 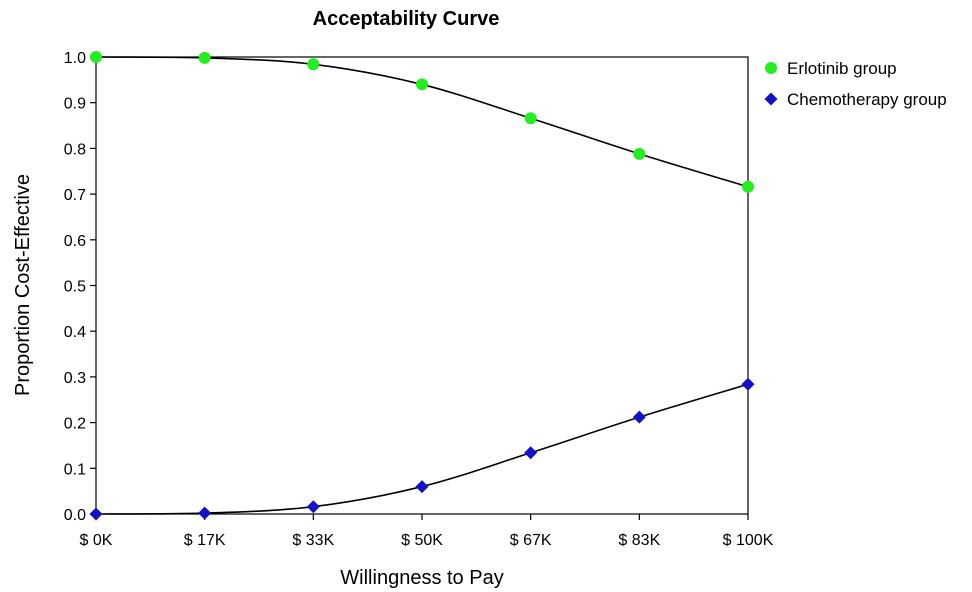 I want to click on y-tick-label: 0.7, so click(x=75, y=195).